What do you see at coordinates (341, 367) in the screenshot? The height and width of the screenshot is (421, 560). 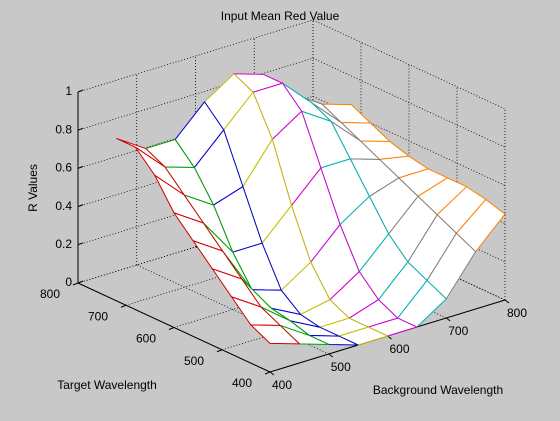 I see `x-tick-label: 500` at bounding box center [341, 367].